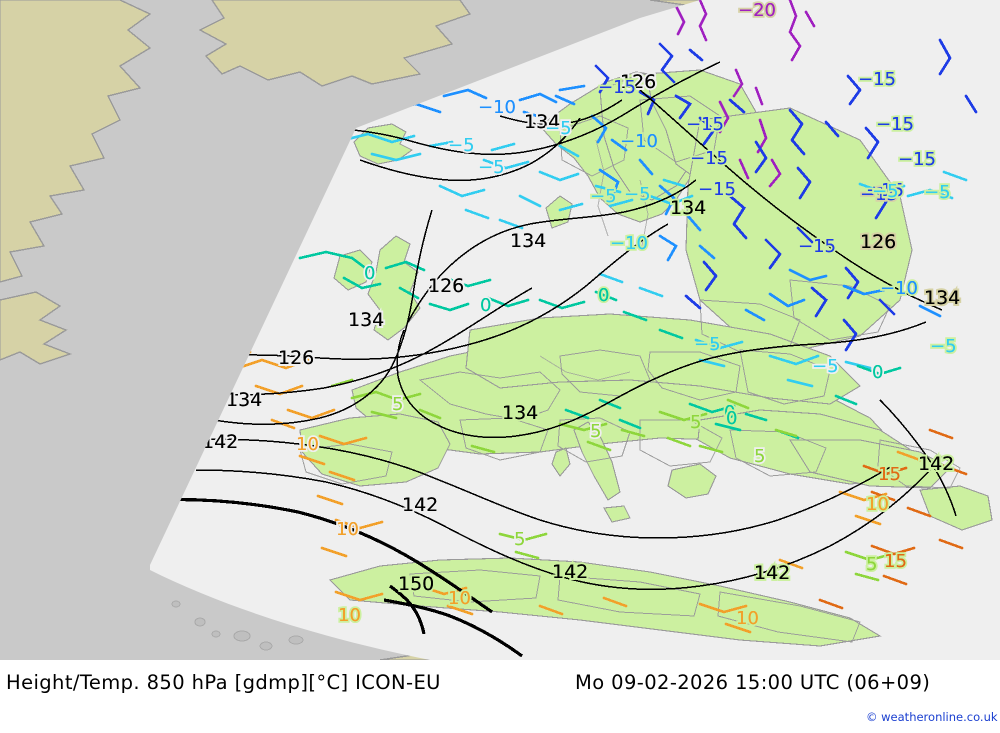  I want to click on hydrography, so click(594, 260).